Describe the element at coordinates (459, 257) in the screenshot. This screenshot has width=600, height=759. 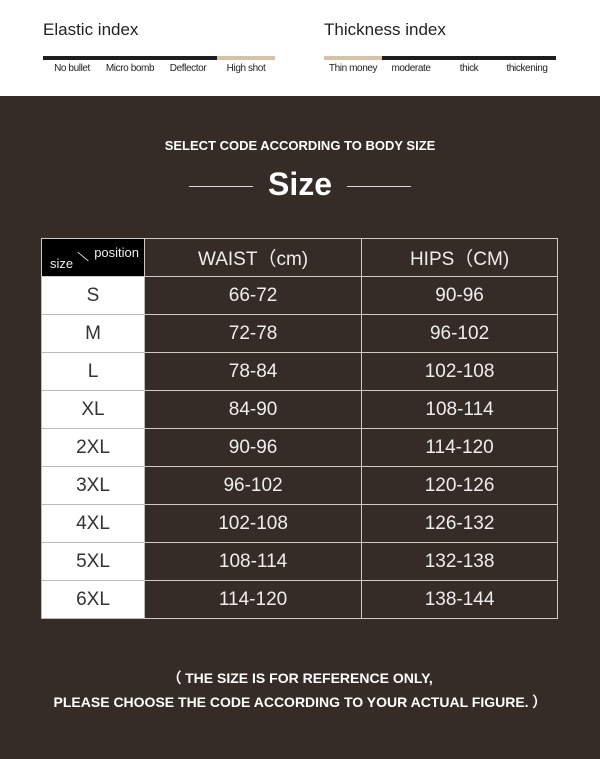
I see `header-hips: HIPS（CM)` at that location.